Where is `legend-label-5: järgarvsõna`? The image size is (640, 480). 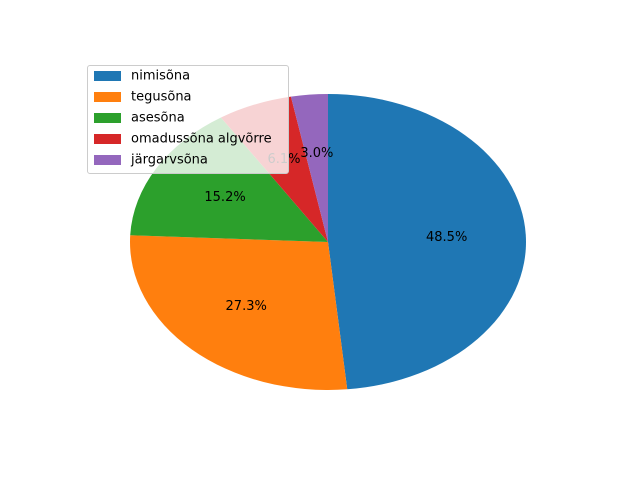
legend-label-5: järgarvsõna is located at coordinates (169, 160).